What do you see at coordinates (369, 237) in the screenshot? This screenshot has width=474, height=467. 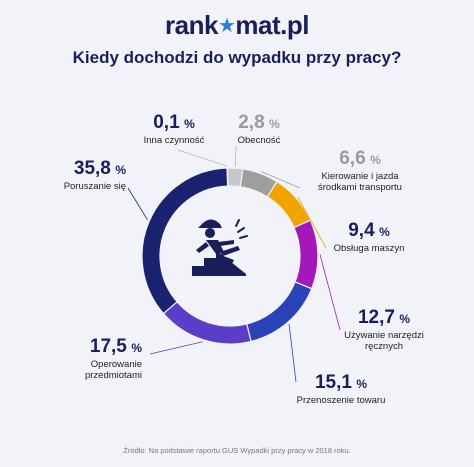 I see `label-obsluga-maszyn: 9,4 % Obsługa maszyn` at bounding box center [369, 237].